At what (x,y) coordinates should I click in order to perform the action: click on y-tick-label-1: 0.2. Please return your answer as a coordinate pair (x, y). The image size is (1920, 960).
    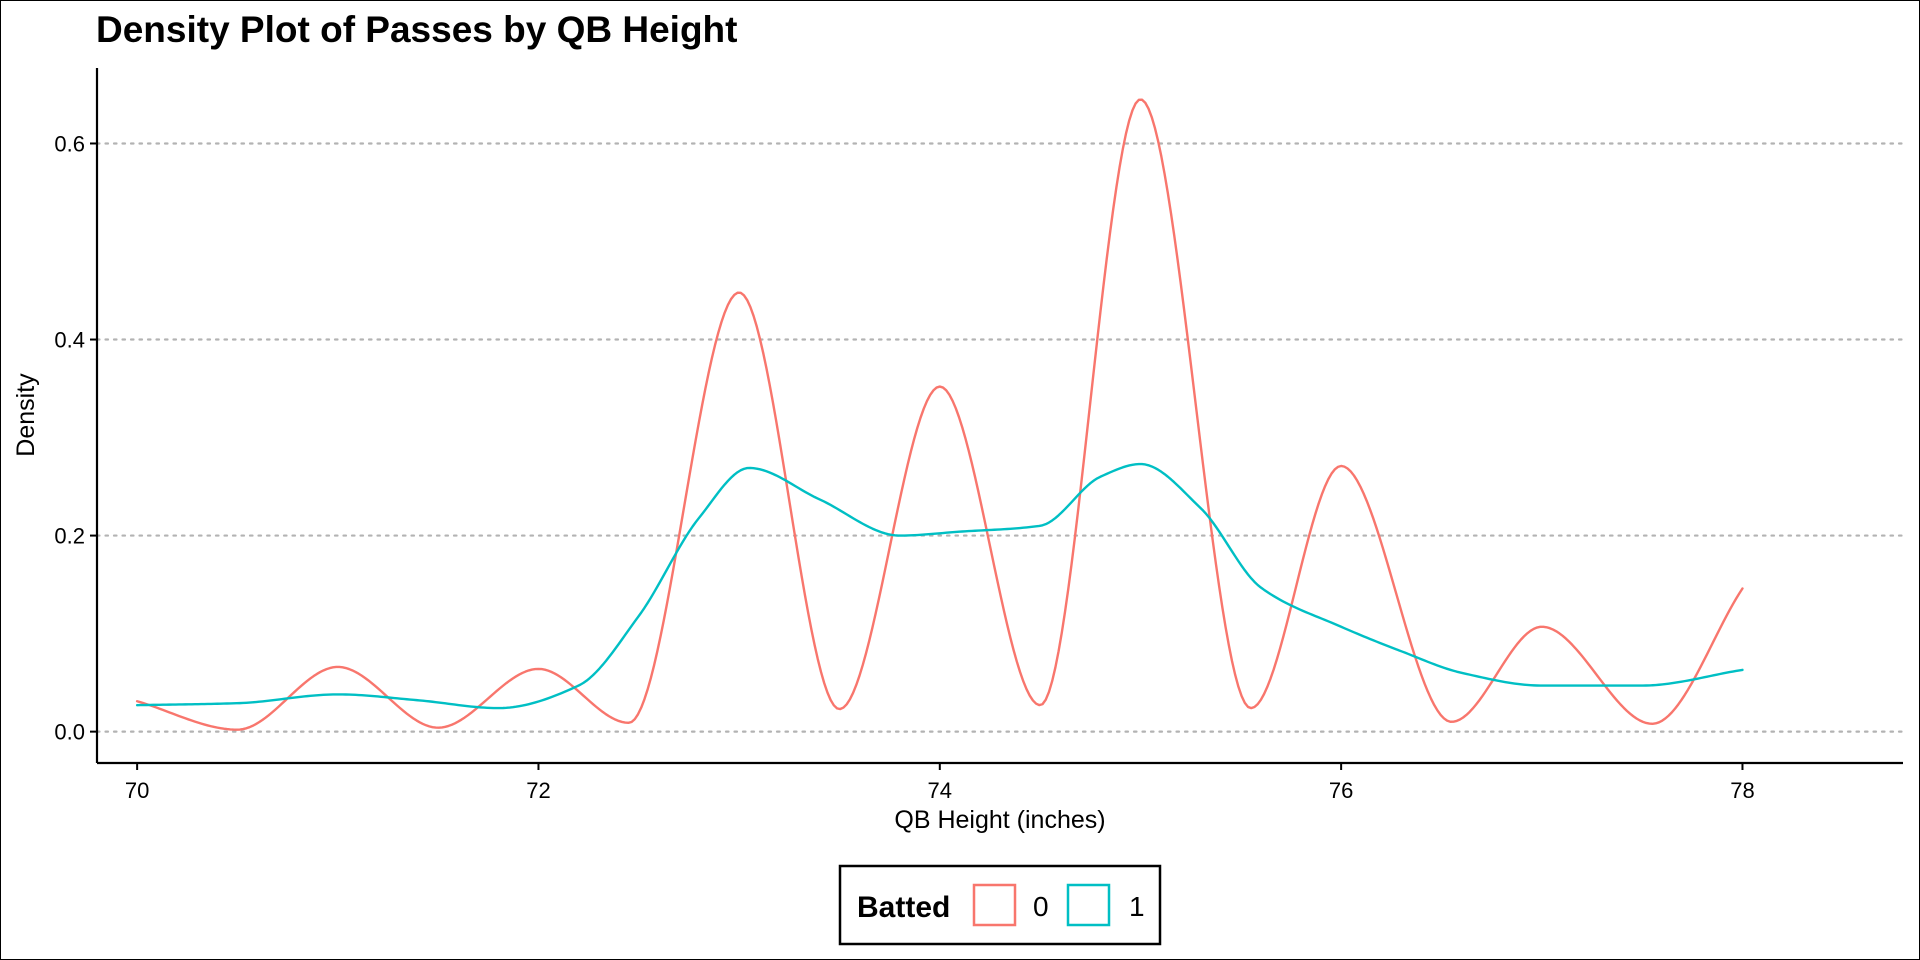
    Looking at the image, I should click on (69, 536).